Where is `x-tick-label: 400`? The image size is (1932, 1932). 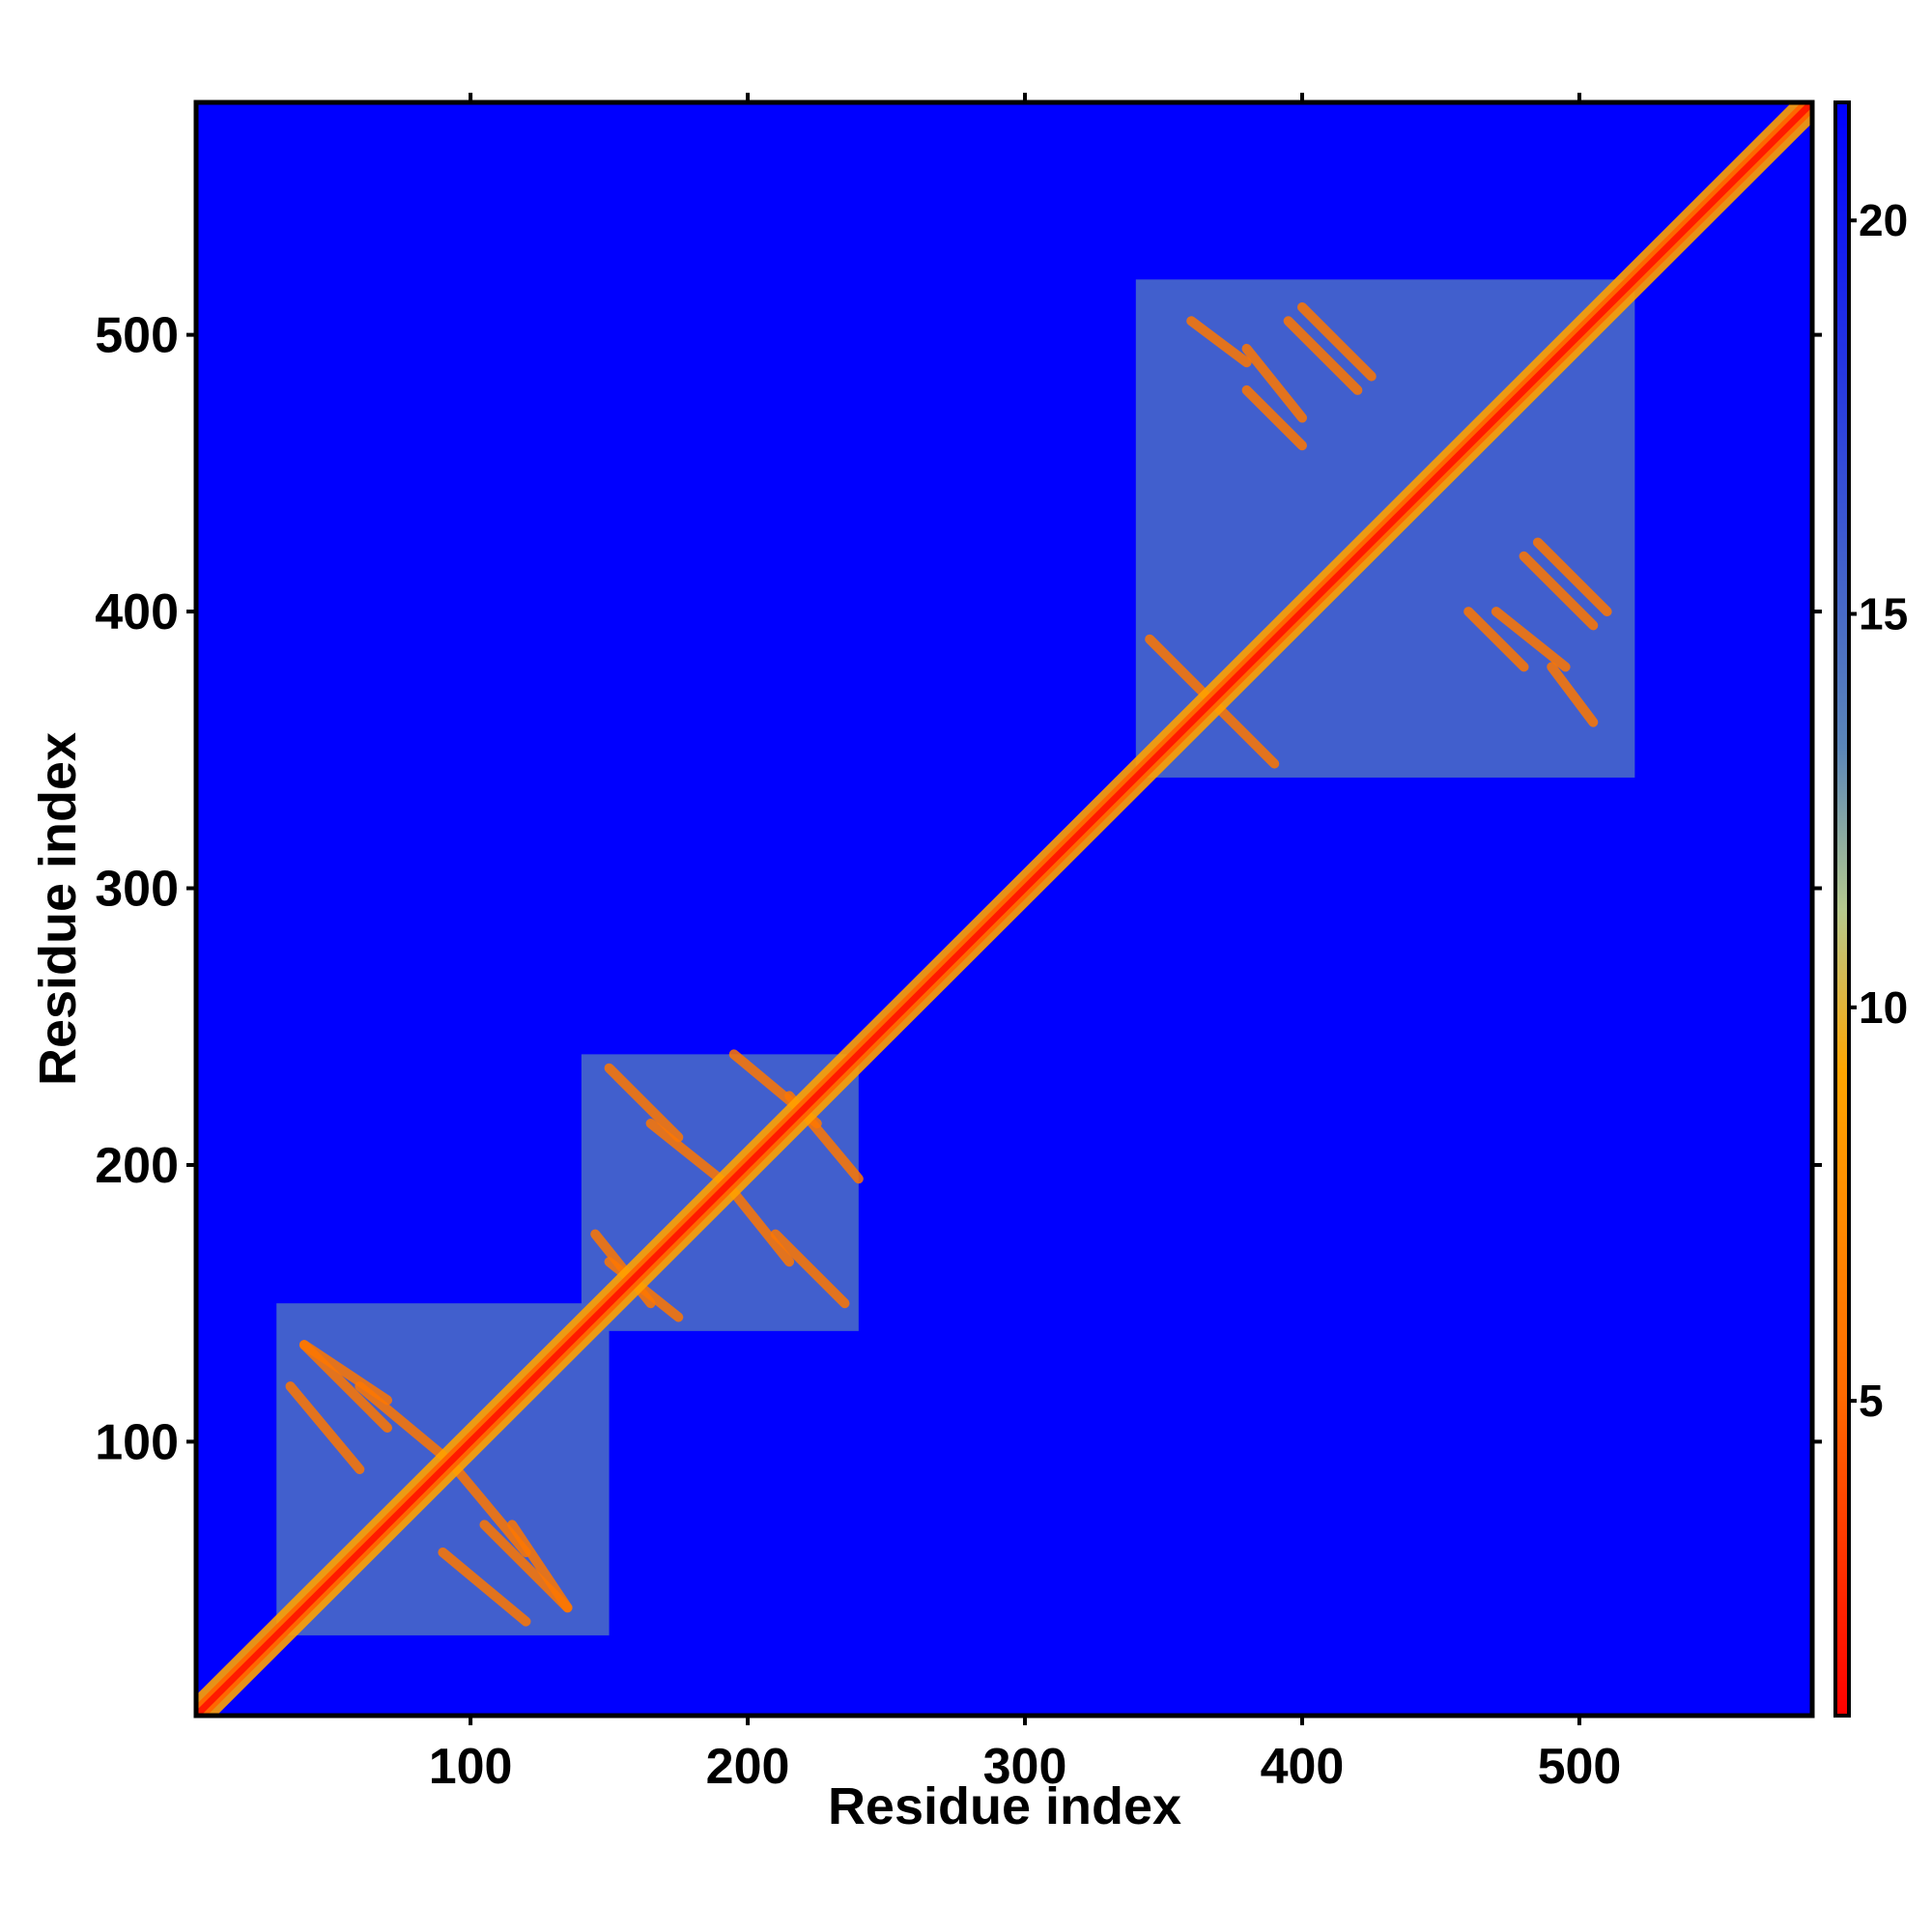 x-tick-label: 400 is located at coordinates (1303, 1767).